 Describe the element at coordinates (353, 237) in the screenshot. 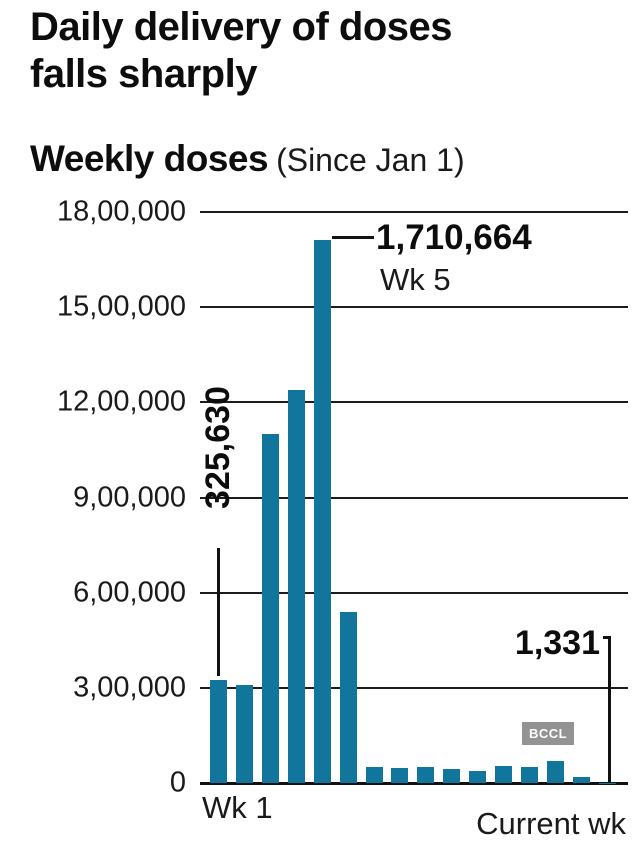

I see `annotation-peak-leader-line` at that location.